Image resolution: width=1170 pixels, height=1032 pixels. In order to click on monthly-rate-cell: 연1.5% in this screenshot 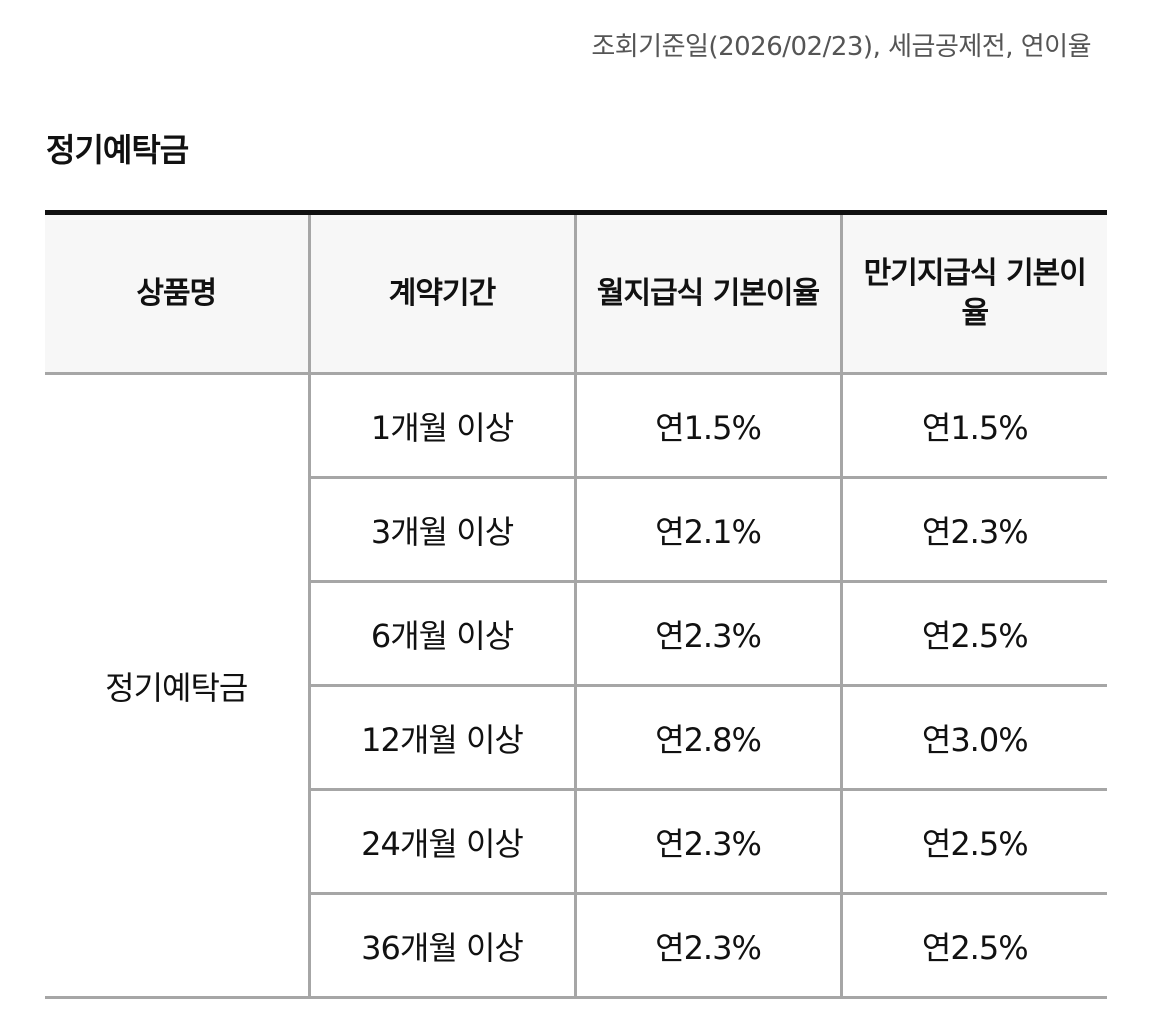, I will do `click(707, 426)`.